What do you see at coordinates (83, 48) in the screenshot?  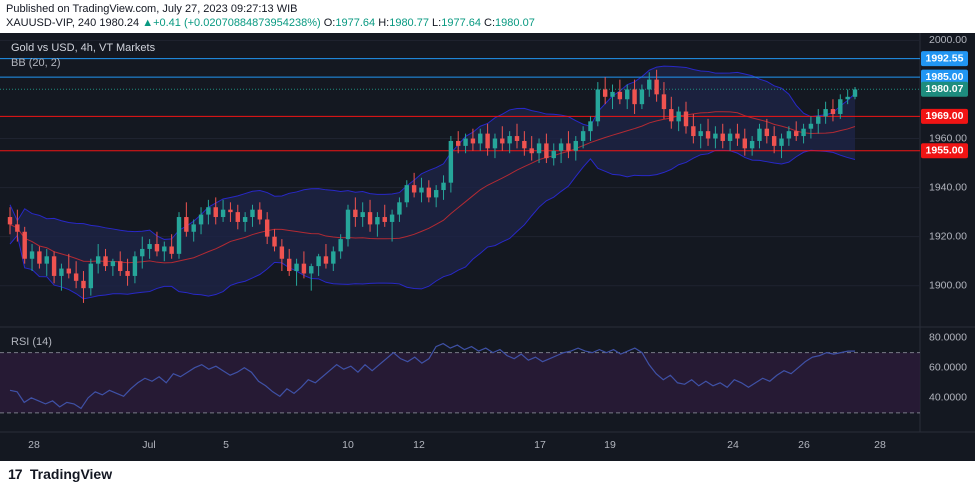 I see `chart-legend-title: Gold vs USD, 4h, VT Markets` at bounding box center [83, 48].